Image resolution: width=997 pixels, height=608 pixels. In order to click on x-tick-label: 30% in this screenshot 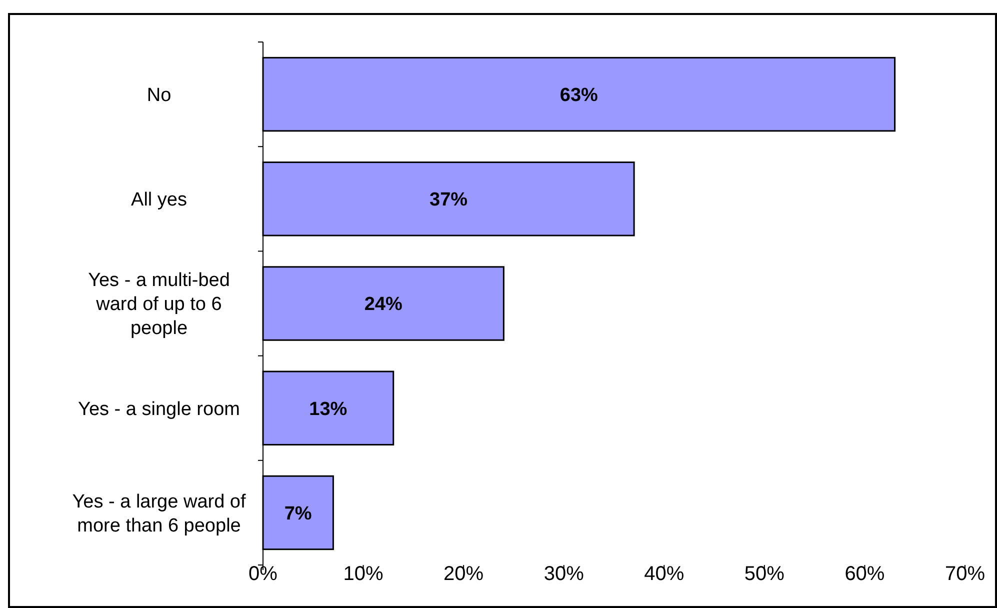, I will do `click(564, 574)`.